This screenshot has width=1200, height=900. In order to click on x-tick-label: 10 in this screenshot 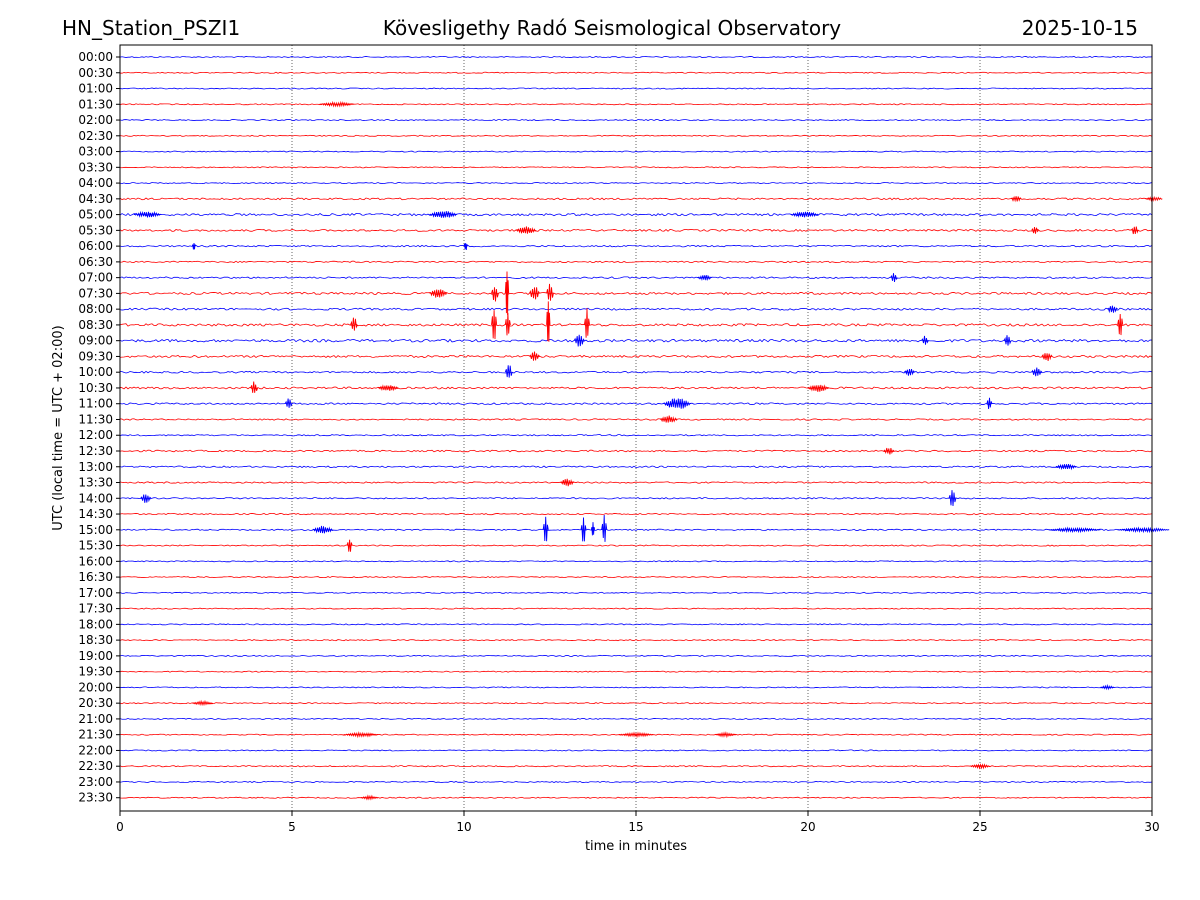, I will do `click(463, 827)`.